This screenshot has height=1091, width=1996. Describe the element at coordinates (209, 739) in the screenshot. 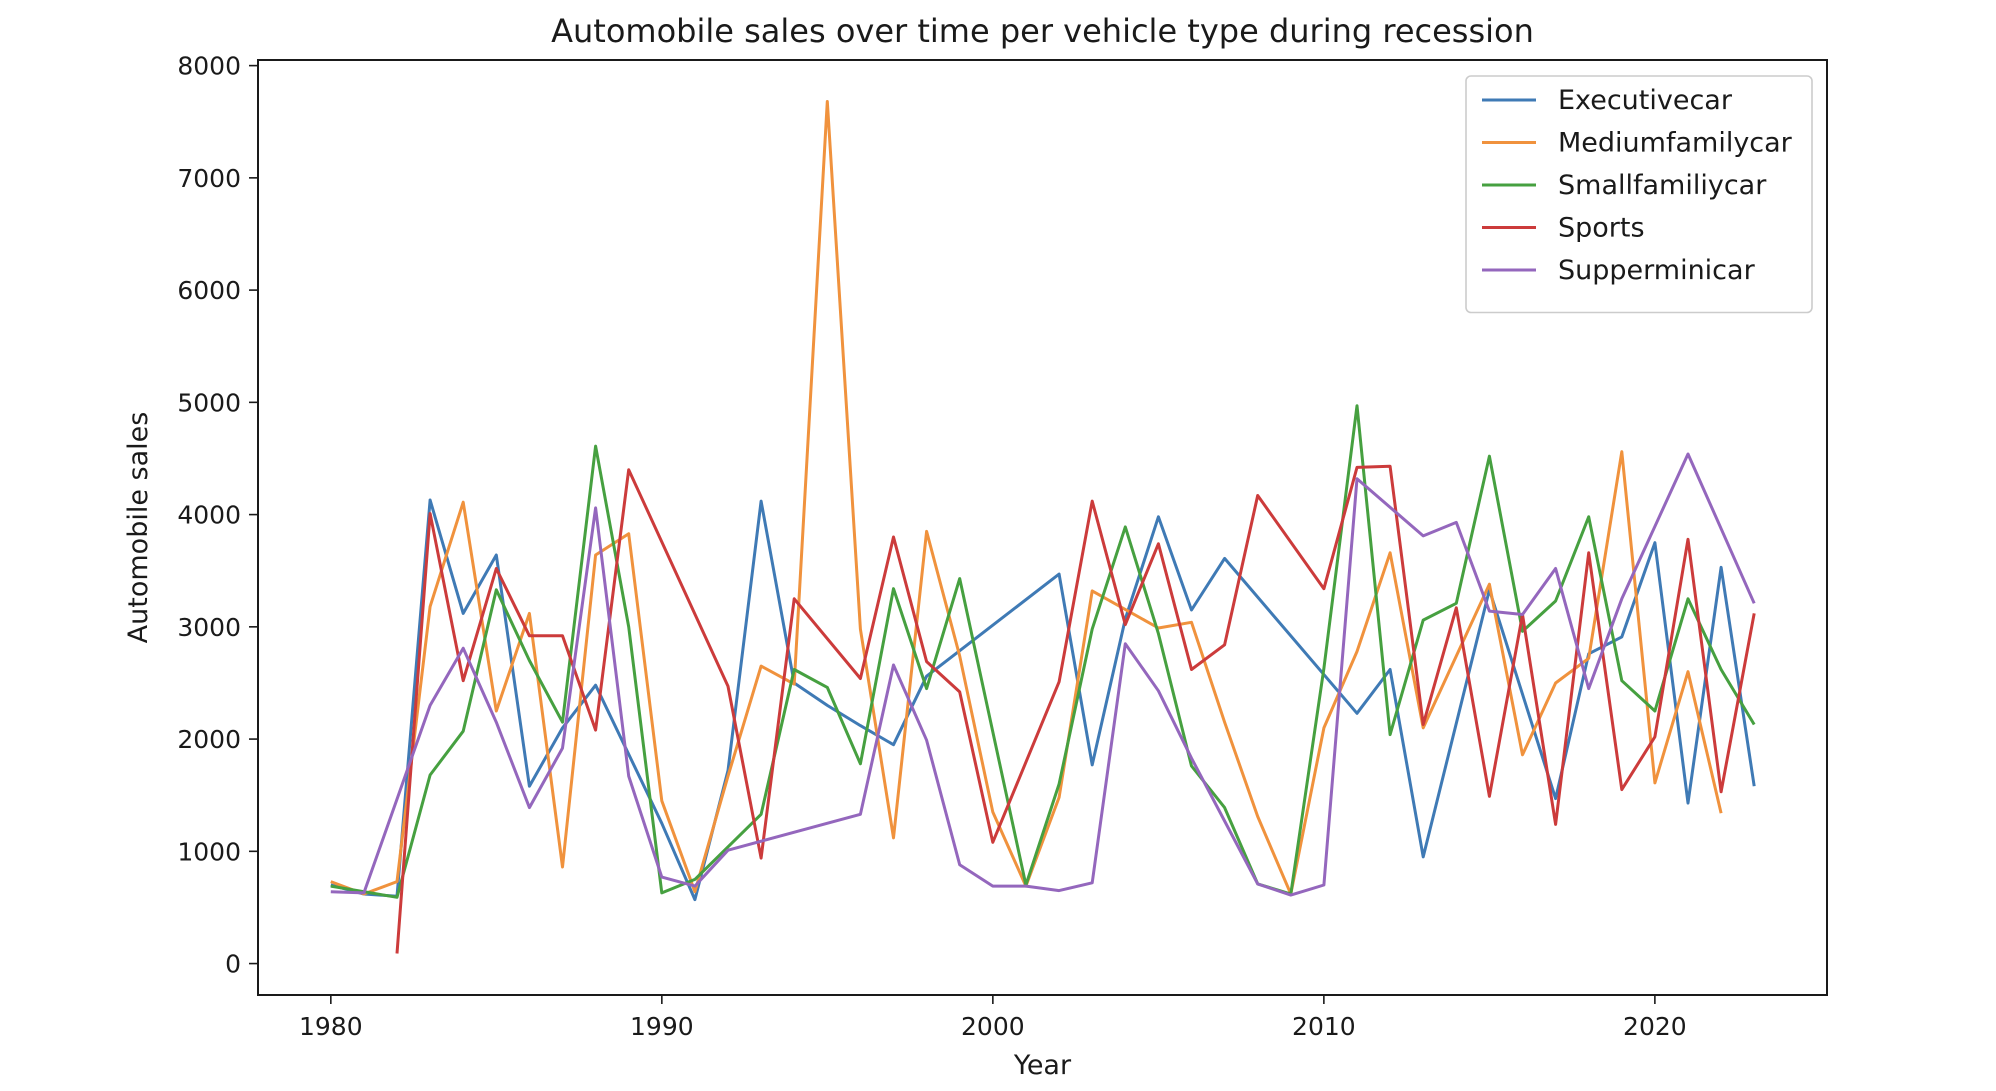

I see `y-tick-label: 2000` at that location.